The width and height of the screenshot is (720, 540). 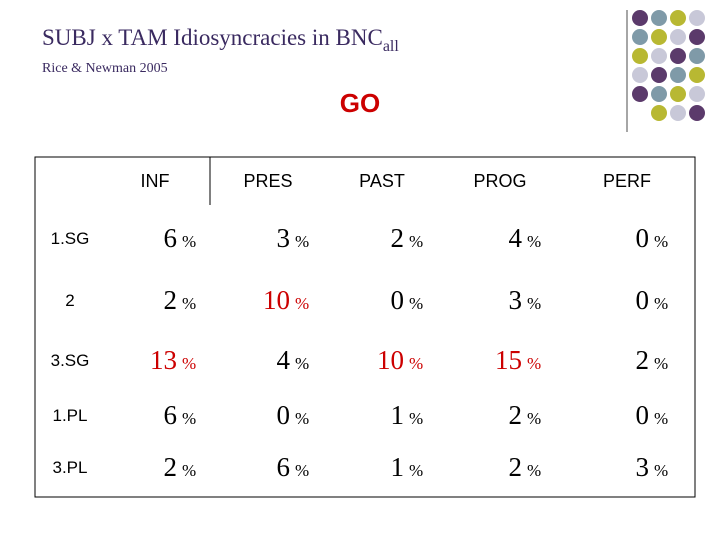 What do you see at coordinates (267, 181) in the screenshot?
I see `column-header: PRES` at bounding box center [267, 181].